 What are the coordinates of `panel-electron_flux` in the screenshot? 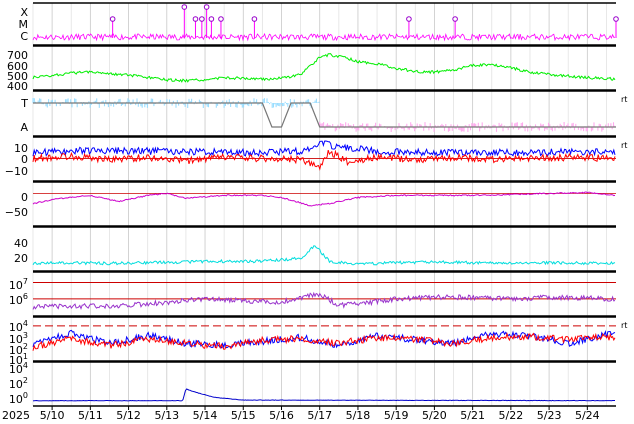 It's located at (324, 294).